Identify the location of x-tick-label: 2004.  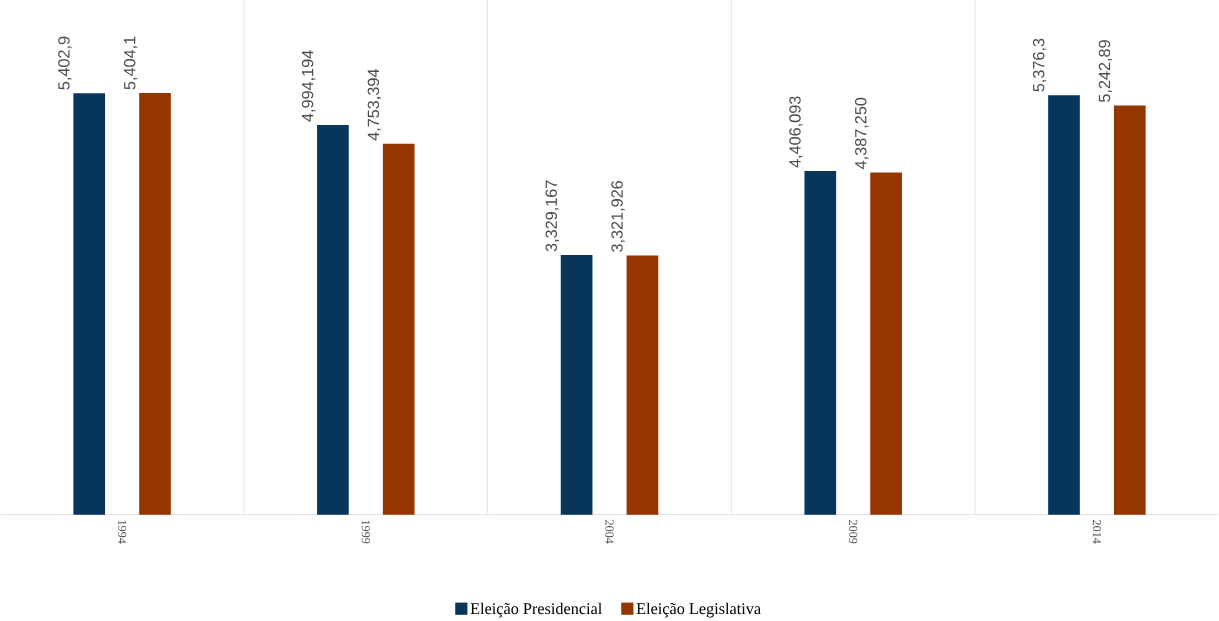
(609, 531).